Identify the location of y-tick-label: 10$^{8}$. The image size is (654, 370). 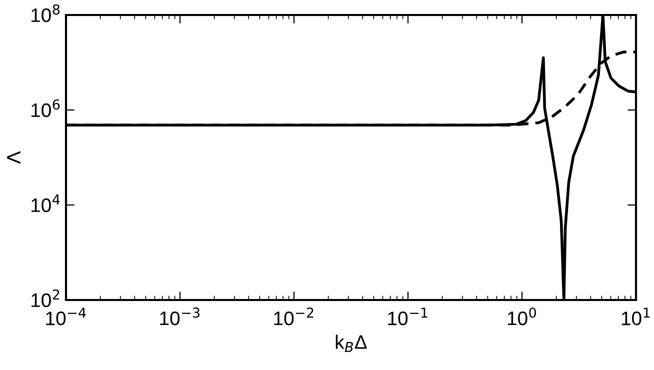
(46, 13).